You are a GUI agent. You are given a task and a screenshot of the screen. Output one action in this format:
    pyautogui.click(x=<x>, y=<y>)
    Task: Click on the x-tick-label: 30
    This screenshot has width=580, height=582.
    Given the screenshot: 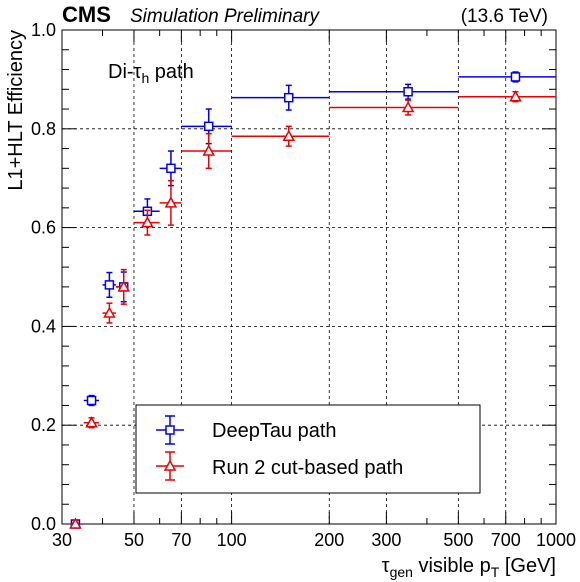 What is the action you would take?
    pyautogui.click(x=62, y=540)
    